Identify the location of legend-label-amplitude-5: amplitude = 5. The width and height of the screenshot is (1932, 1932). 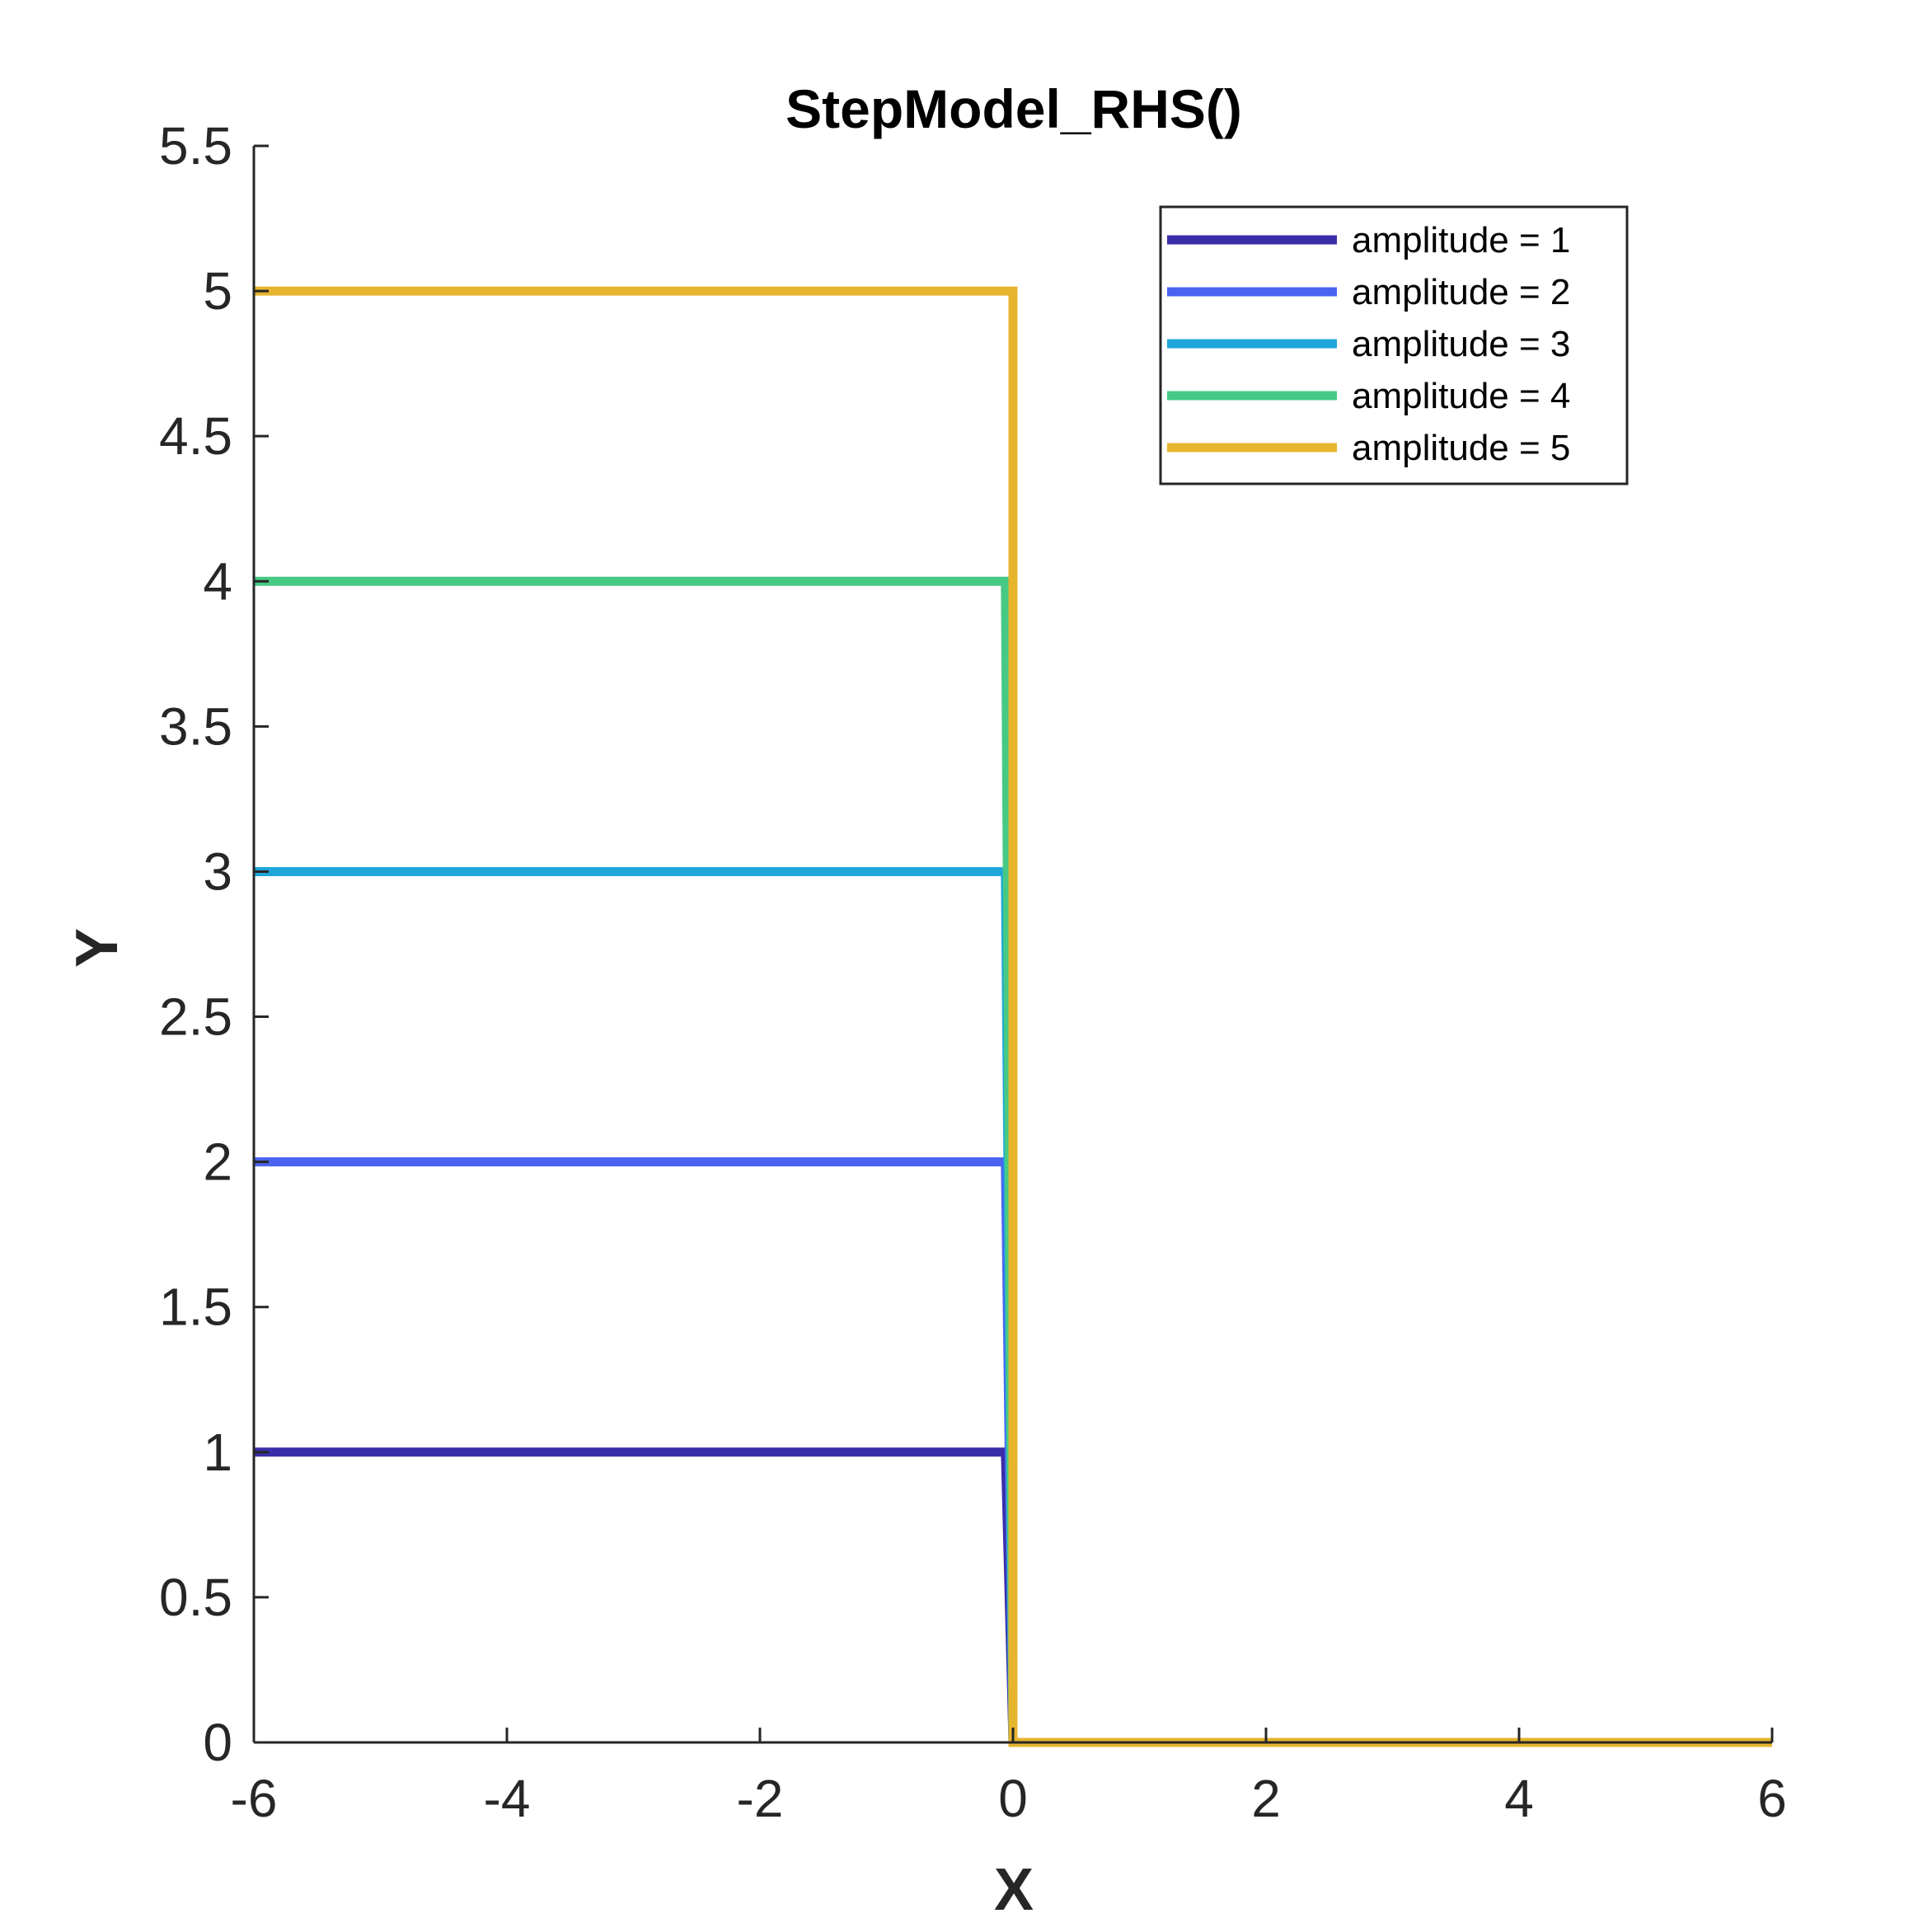
(1461, 448).